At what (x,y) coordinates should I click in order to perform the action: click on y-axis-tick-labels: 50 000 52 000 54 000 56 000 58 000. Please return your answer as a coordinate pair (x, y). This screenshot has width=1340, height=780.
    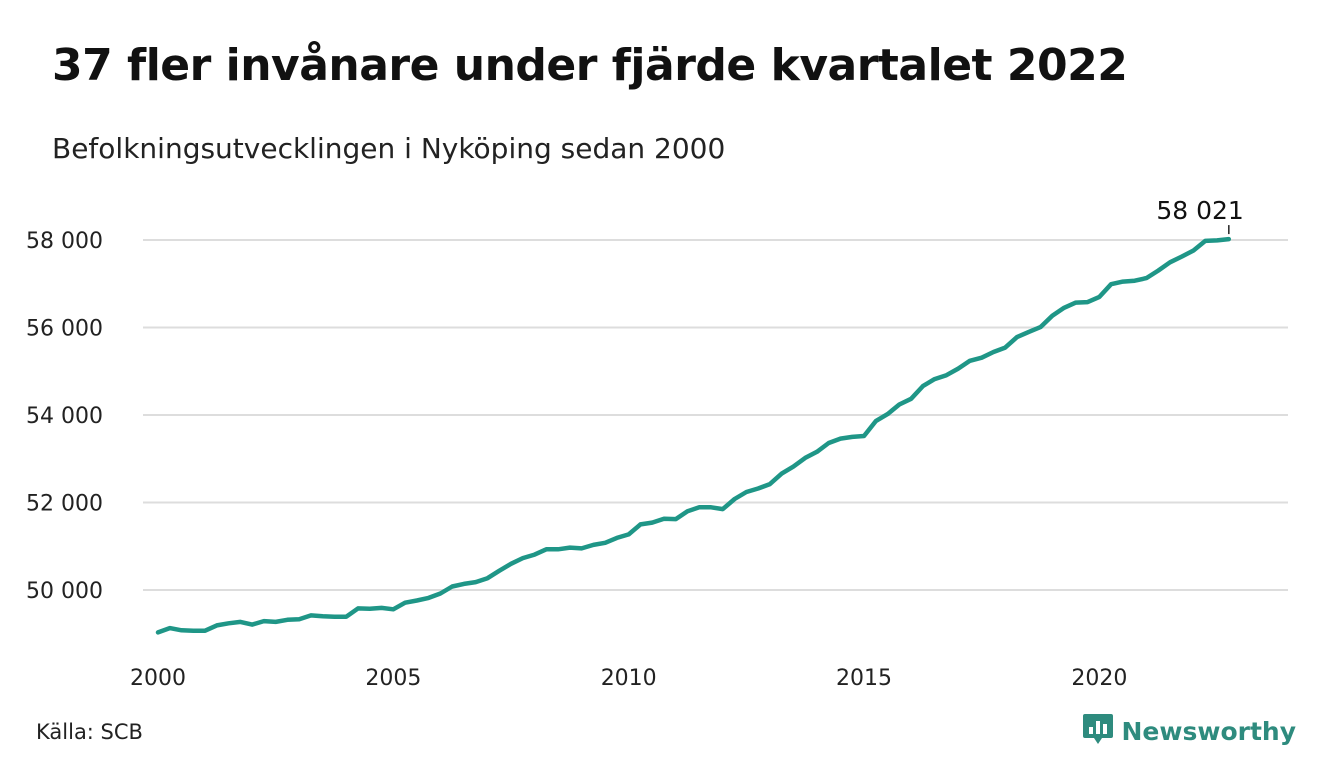
    Looking at the image, I should click on (64, 416).